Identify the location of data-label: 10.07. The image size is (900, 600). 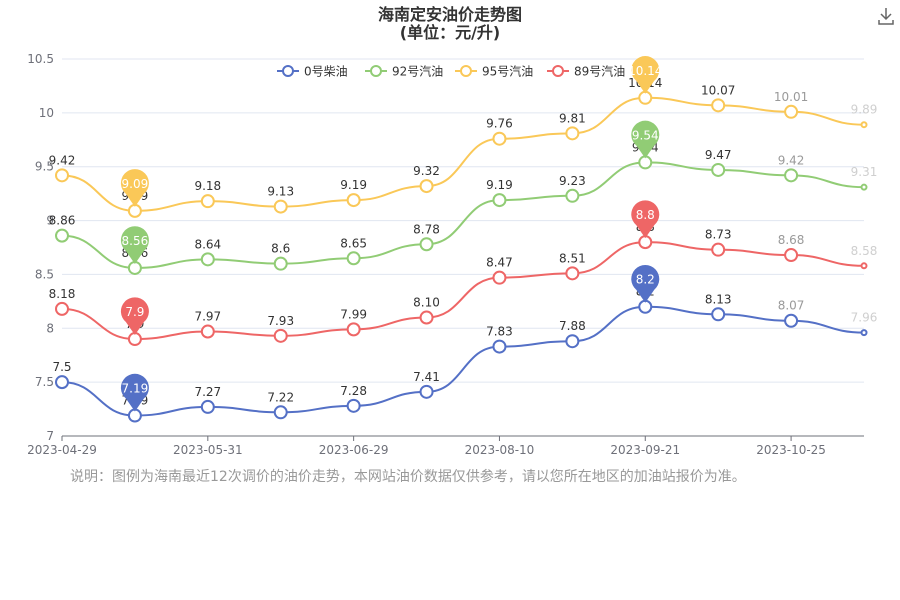
(718, 90).